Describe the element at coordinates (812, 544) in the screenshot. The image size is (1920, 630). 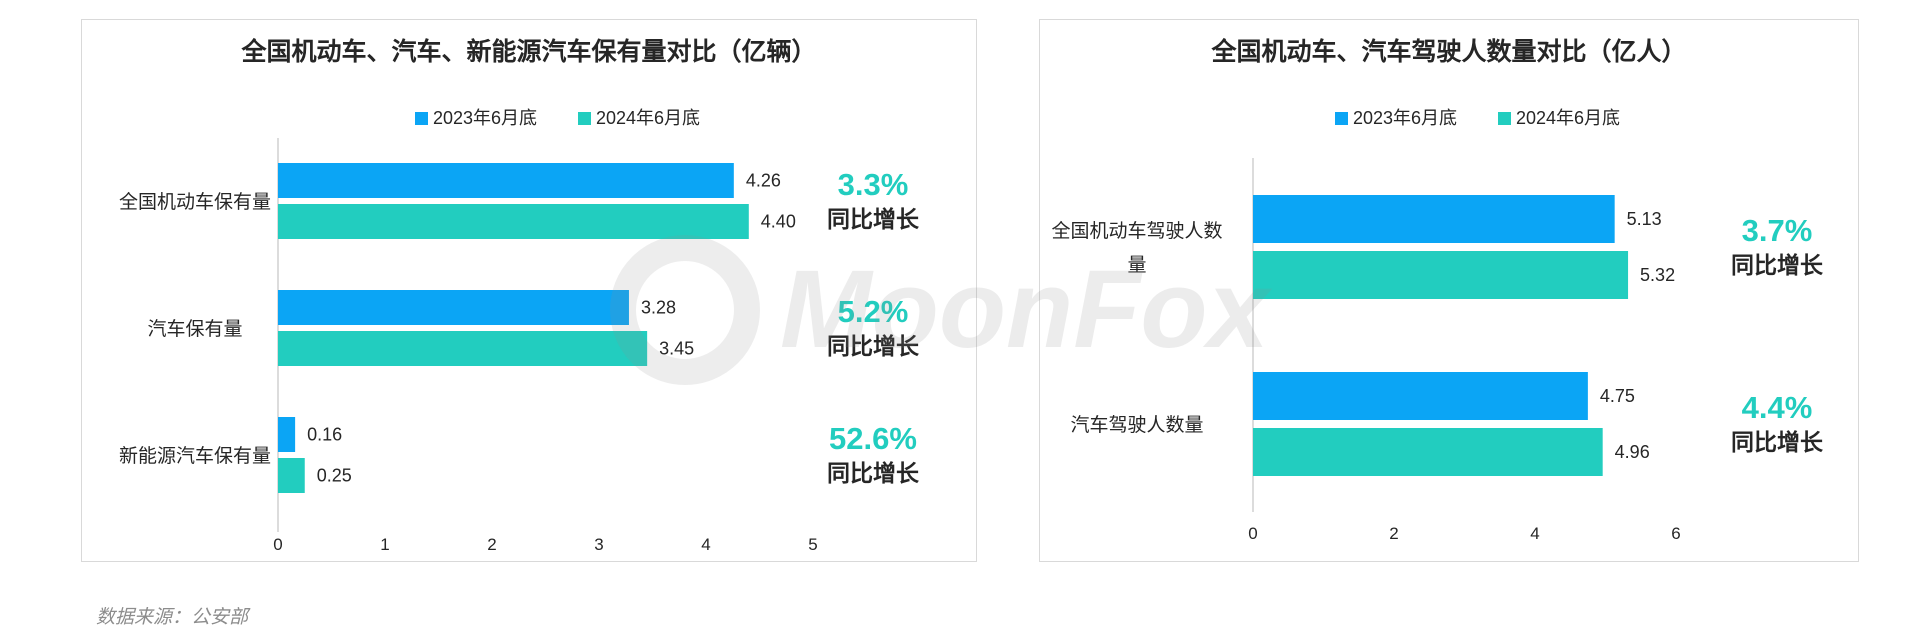
I see `x-tick-label: 5` at that location.